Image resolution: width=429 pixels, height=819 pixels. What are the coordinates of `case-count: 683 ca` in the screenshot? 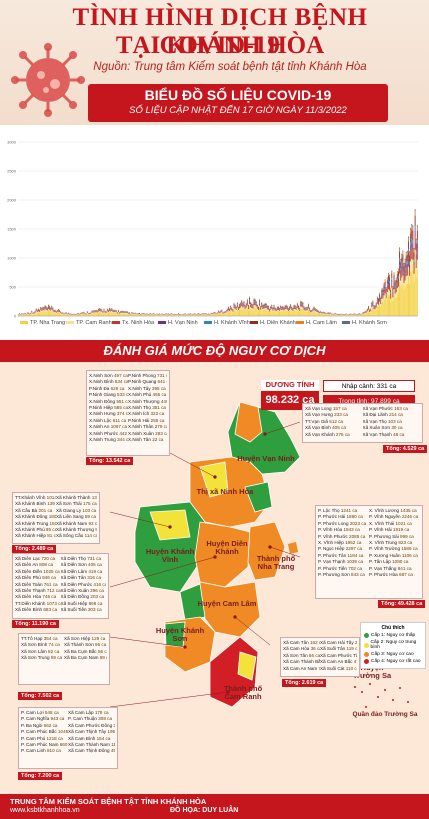 It's located at (50, 610).